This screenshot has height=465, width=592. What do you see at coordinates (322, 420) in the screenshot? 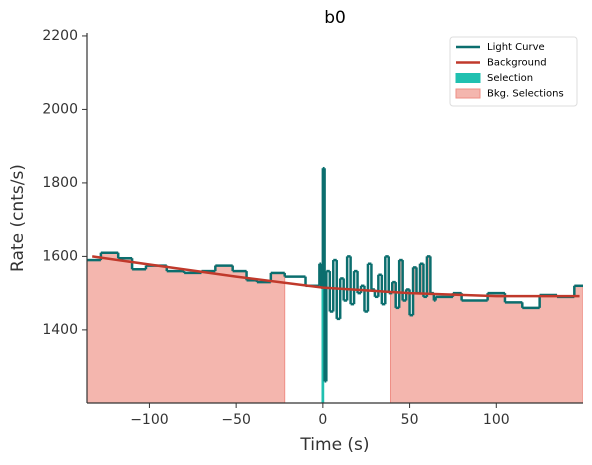
I see `x-tick-label: 0` at bounding box center [322, 420].